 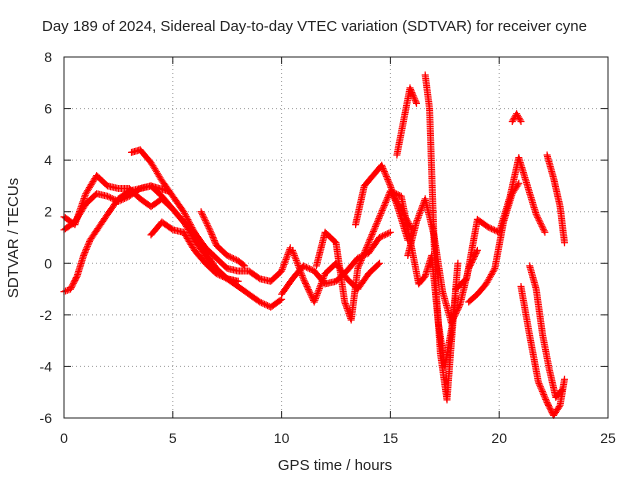 What do you see at coordinates (608, 438) in the screenshot?
I see `x-tick-label: 25` at bounding box center [608, 438].